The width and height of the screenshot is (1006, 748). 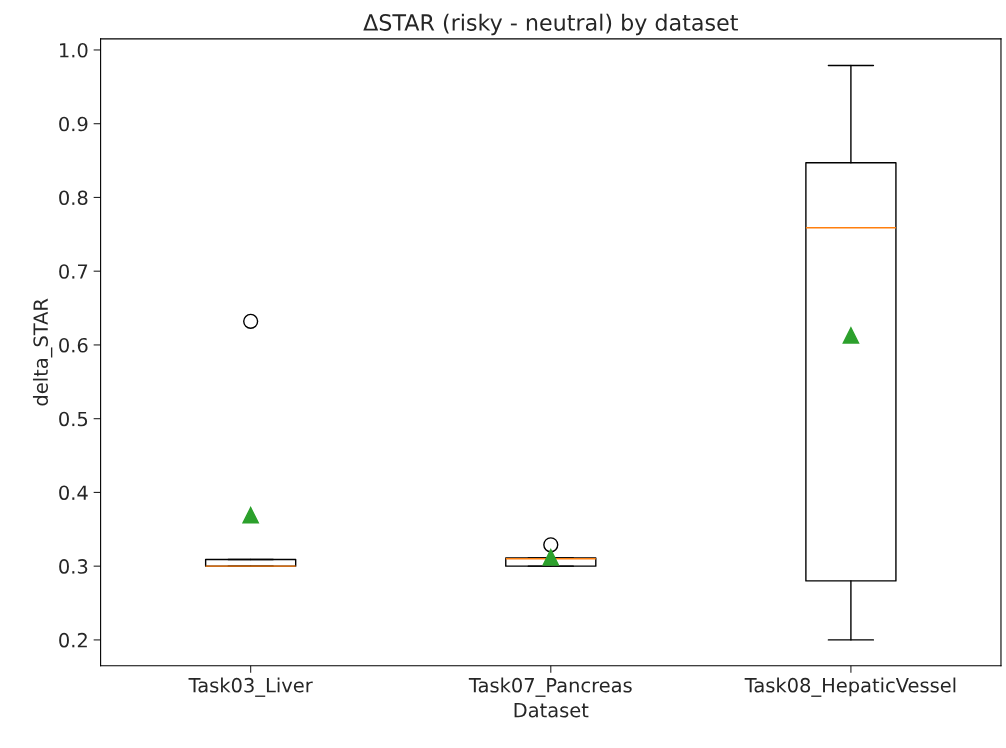 I want to click on x-tick-label: Task08_HepaticVessel, so click(x=850, y=687).